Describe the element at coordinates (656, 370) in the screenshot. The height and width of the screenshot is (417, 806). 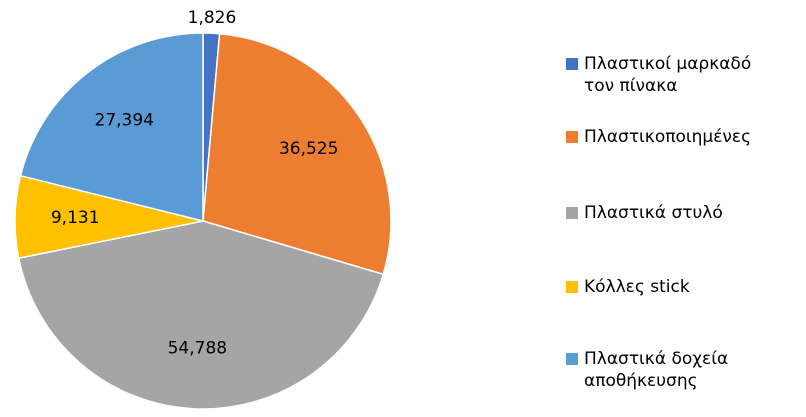
I see `legend-label: Πλαστικά δοχεία αποθήκευσης` at that location.